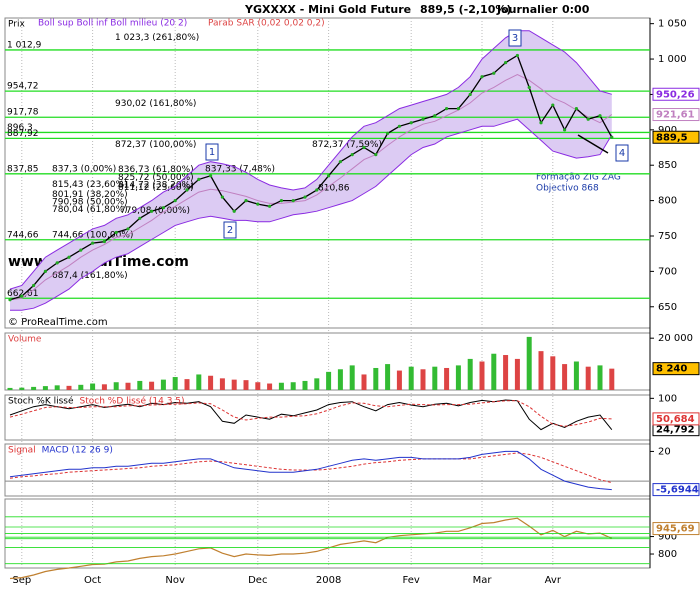  What do you see at coordinates (675, 419) in the screenshot?
I see `value-box-label: 50,684` at bounding box center [675, 419].